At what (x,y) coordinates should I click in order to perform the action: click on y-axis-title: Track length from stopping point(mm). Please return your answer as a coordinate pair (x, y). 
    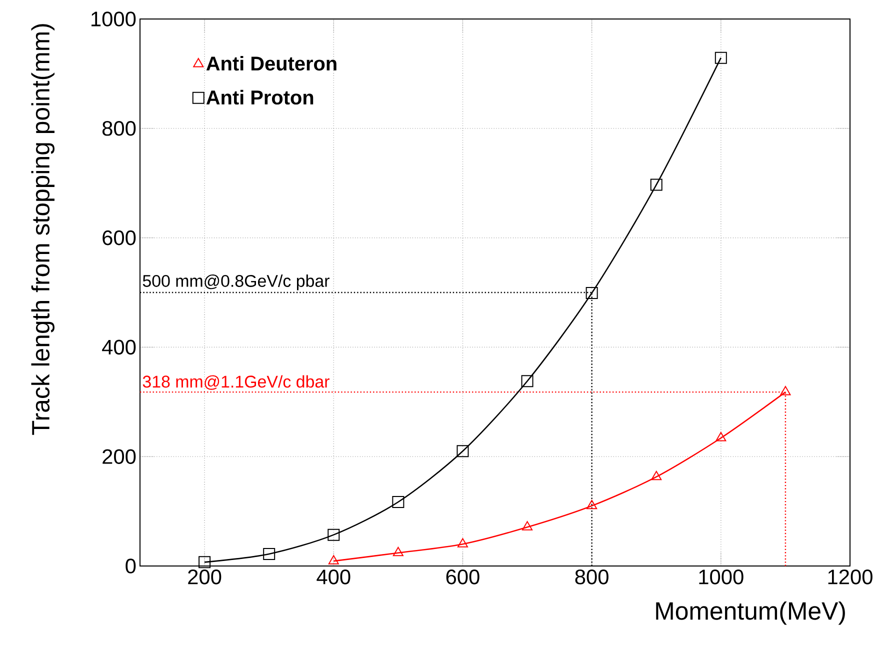
    Looking at the image, I should click on (42, 229).